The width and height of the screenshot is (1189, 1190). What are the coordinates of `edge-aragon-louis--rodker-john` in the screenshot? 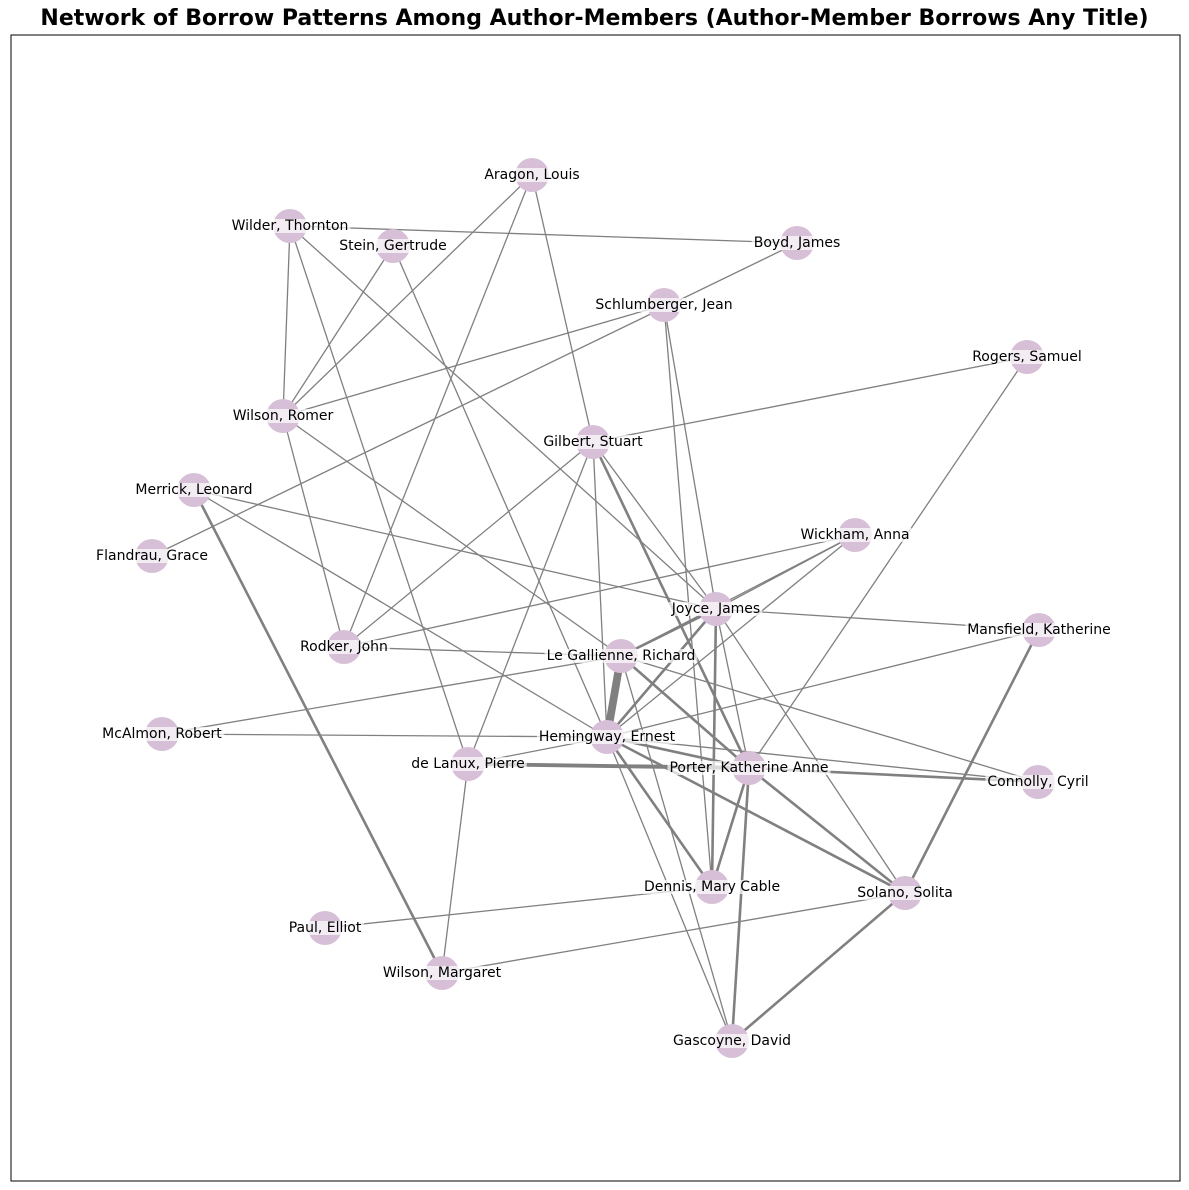 It's located at (438, 411).